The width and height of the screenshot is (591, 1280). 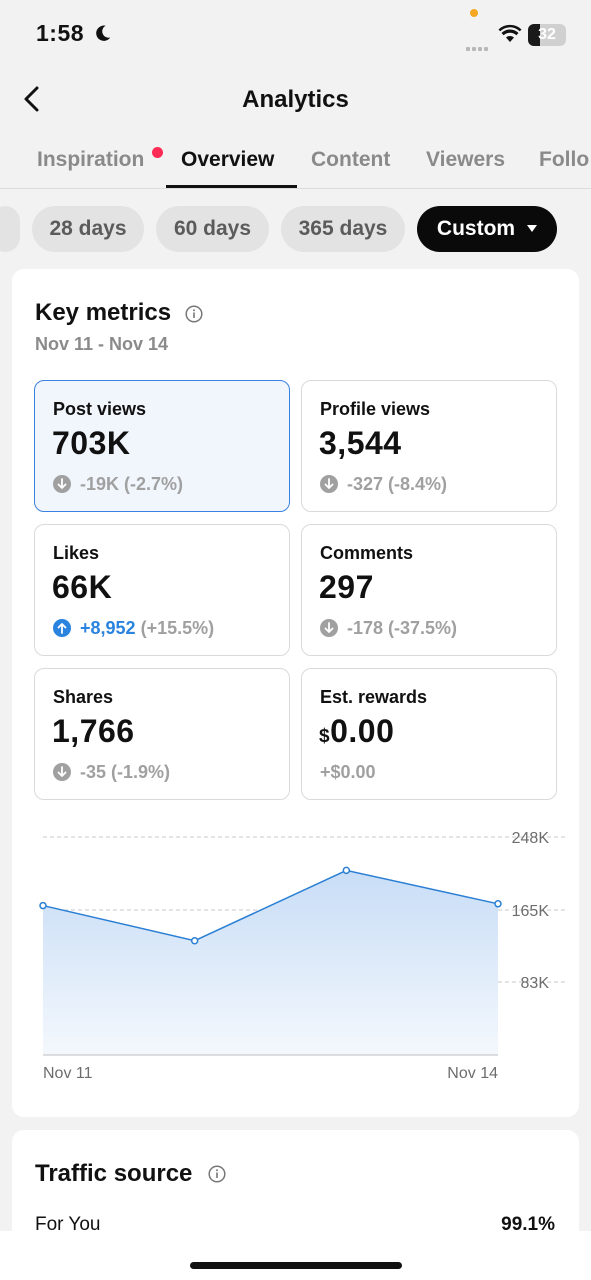 I want to click on y-tick-label: 165K, so click(x=531, y=911).